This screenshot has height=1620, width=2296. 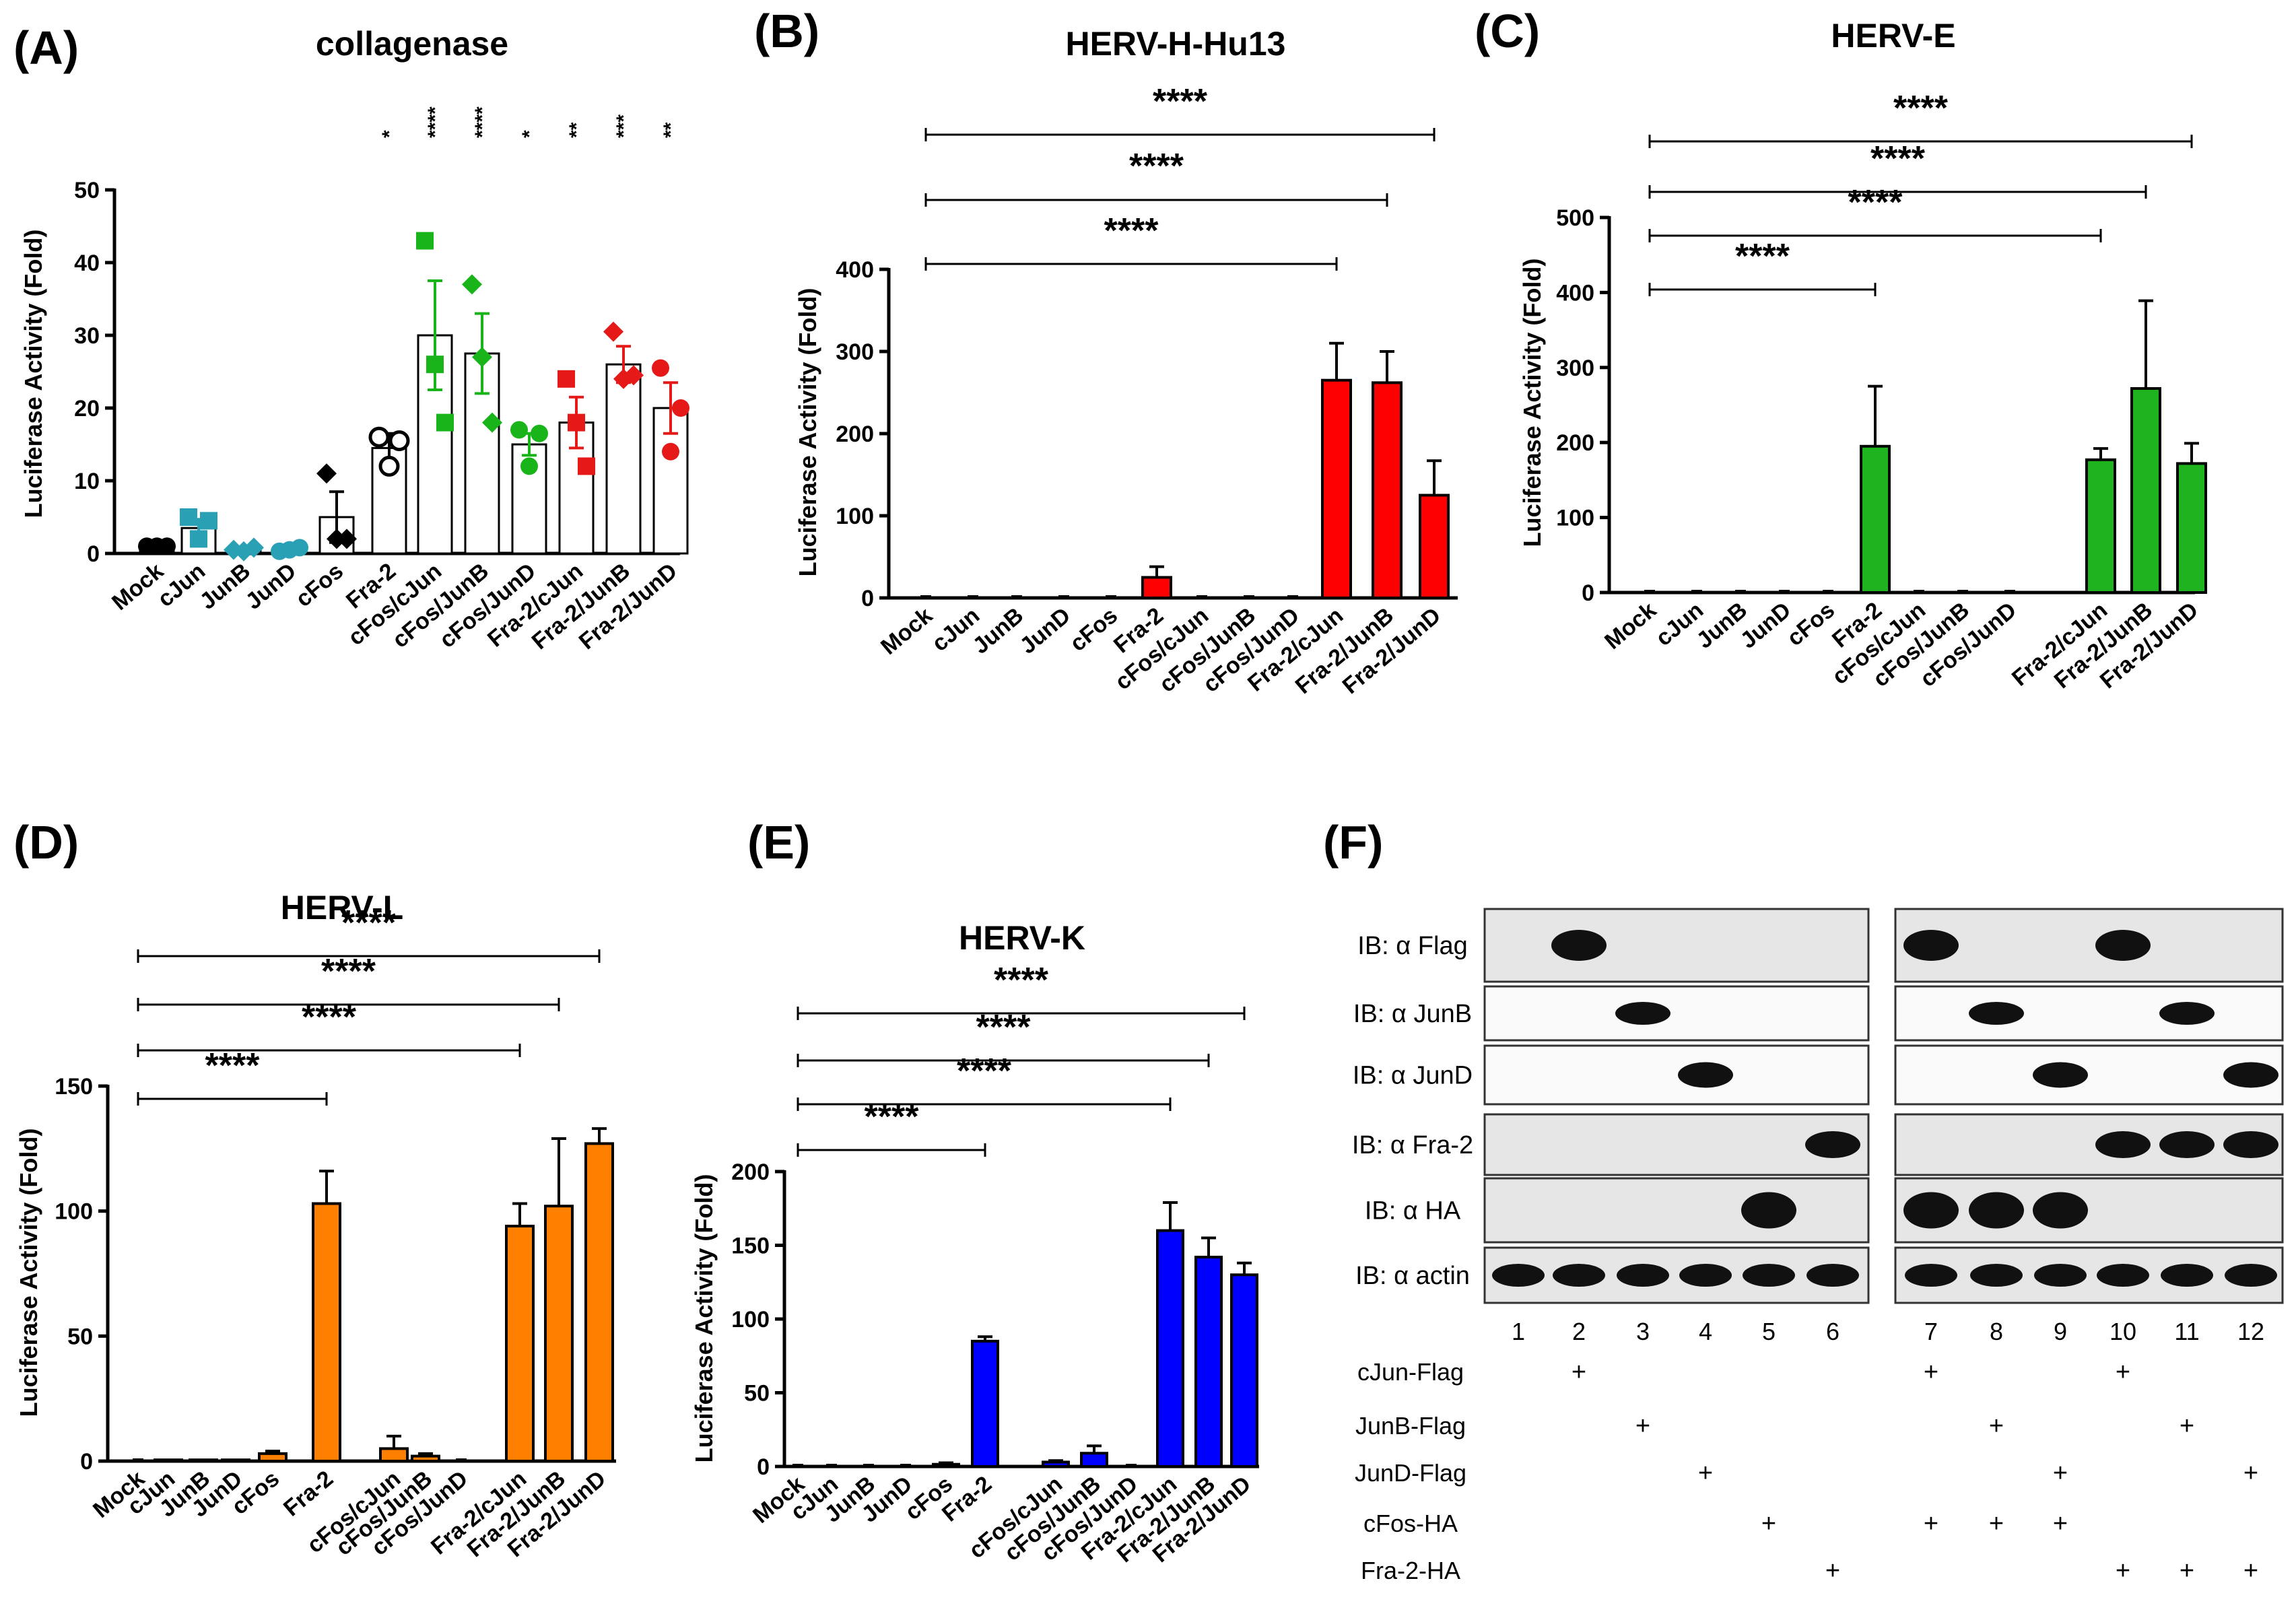 I want to click on category-label: cJun, so click(x=181, y=585).